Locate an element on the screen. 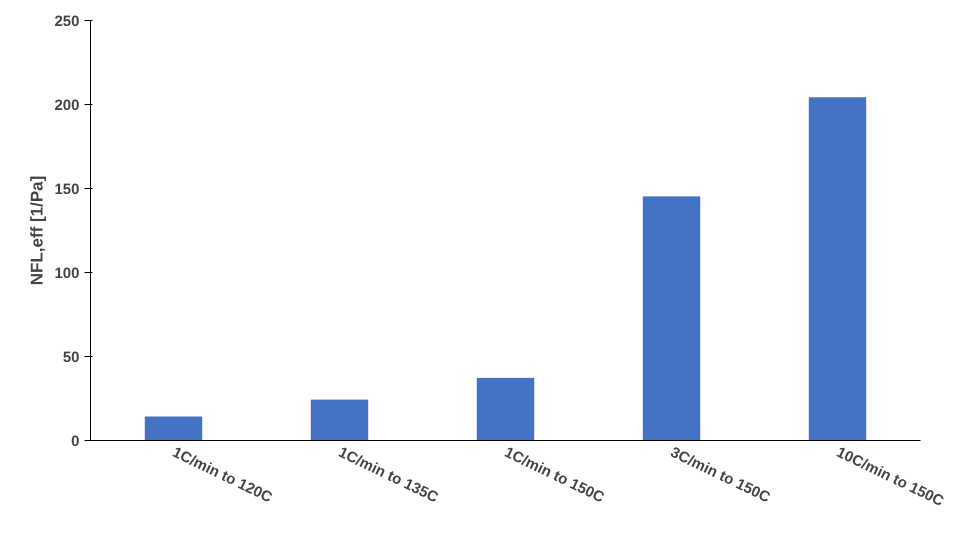 Image resolution: width=969 pixels, height=559 pixels. y-tick-label: 200 is located at coordinates (67, 105).